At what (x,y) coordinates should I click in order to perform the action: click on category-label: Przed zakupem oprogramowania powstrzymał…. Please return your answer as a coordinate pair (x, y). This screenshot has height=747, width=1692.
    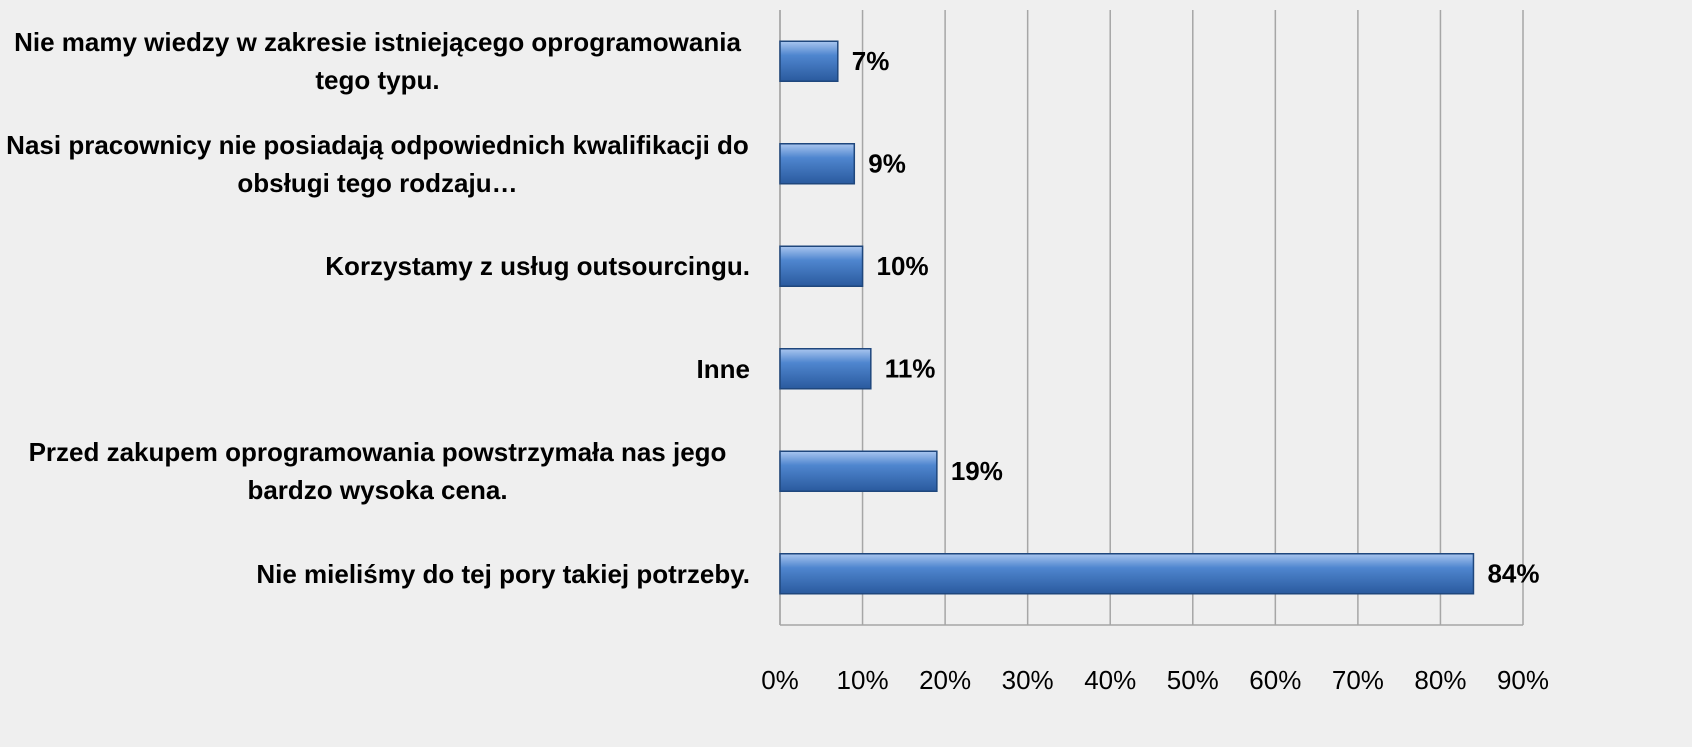
    Looking at the image, I should click on (377, 471).